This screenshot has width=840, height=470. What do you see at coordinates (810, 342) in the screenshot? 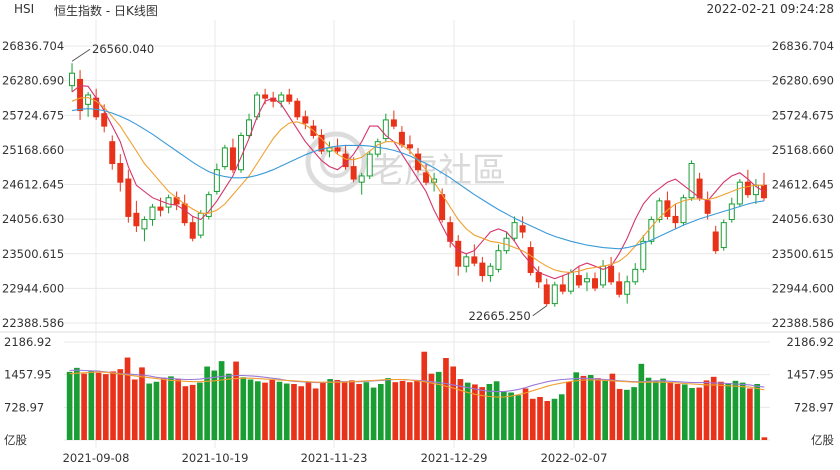
I see `volume-tick-label-right: 2186.92` at bounding box center [810, 342].